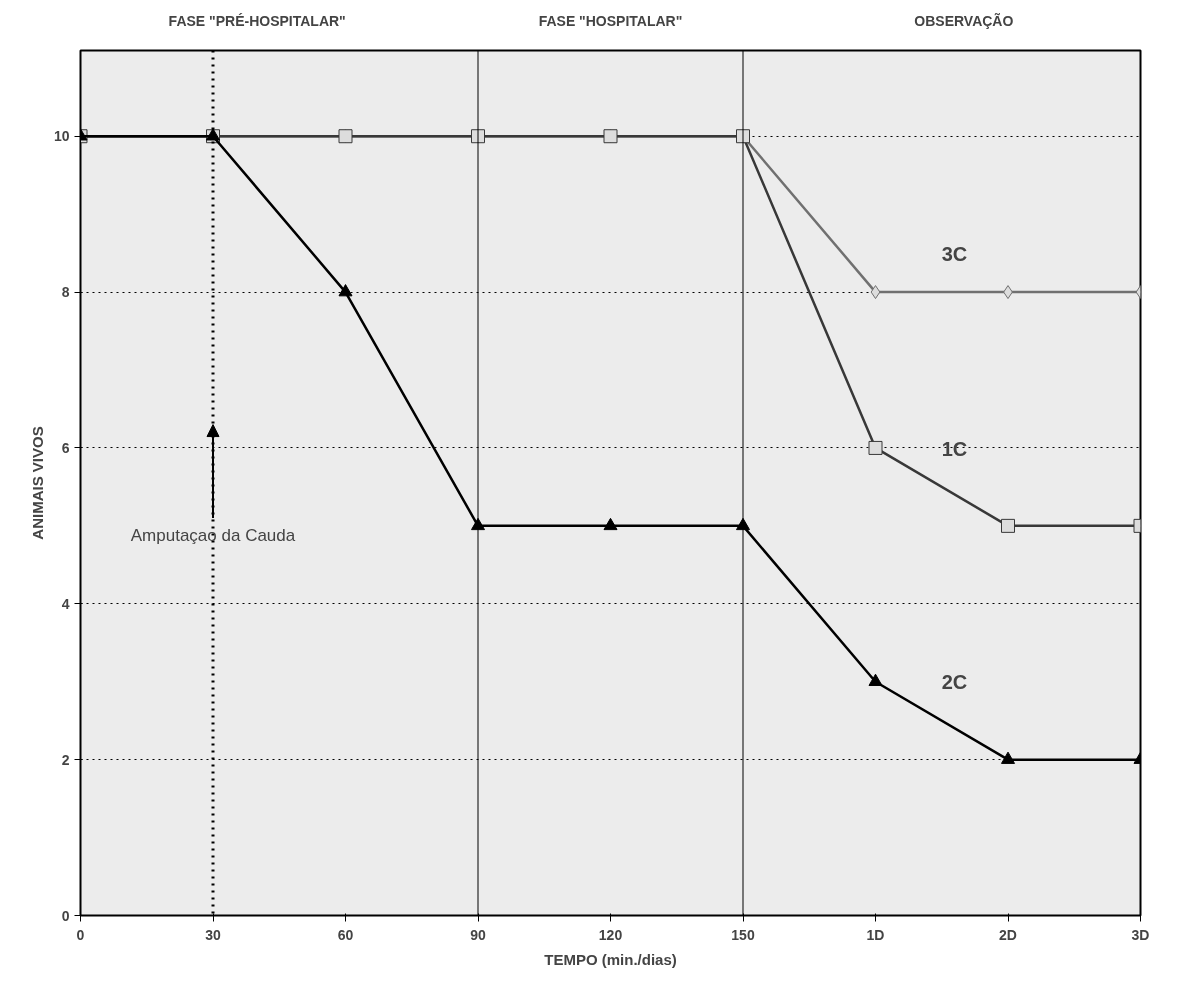 Image resolution: width=1204 pixels, height=1008 pixels. What do you see at coordinates (478, 934) in the screenshot?
I see `x-tick-label: 90` at bounding box center [478, 934].